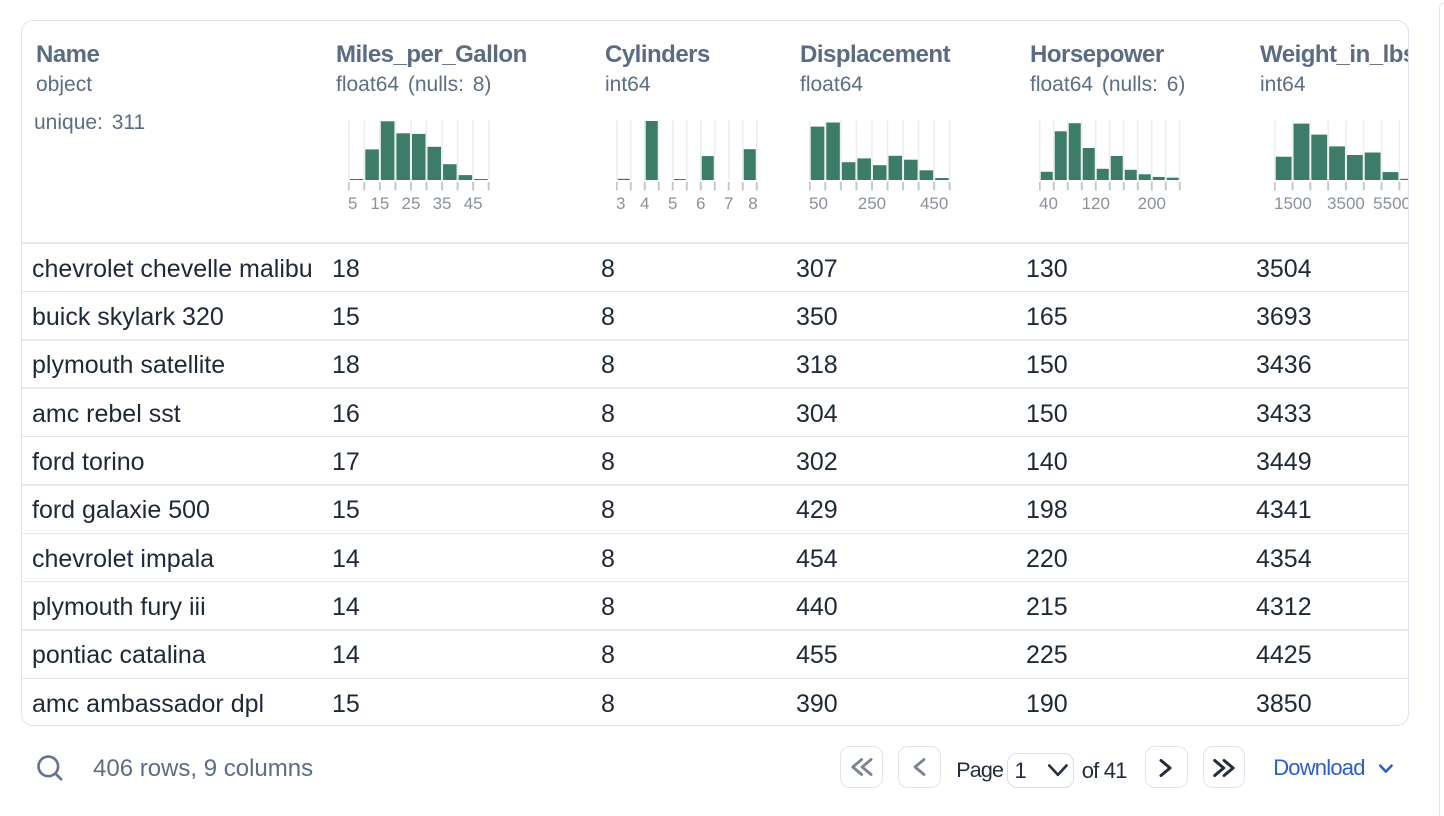 The width and height of the screenshot is (1444, 816). I want to click on svg-text: 15, so click(379, 203).